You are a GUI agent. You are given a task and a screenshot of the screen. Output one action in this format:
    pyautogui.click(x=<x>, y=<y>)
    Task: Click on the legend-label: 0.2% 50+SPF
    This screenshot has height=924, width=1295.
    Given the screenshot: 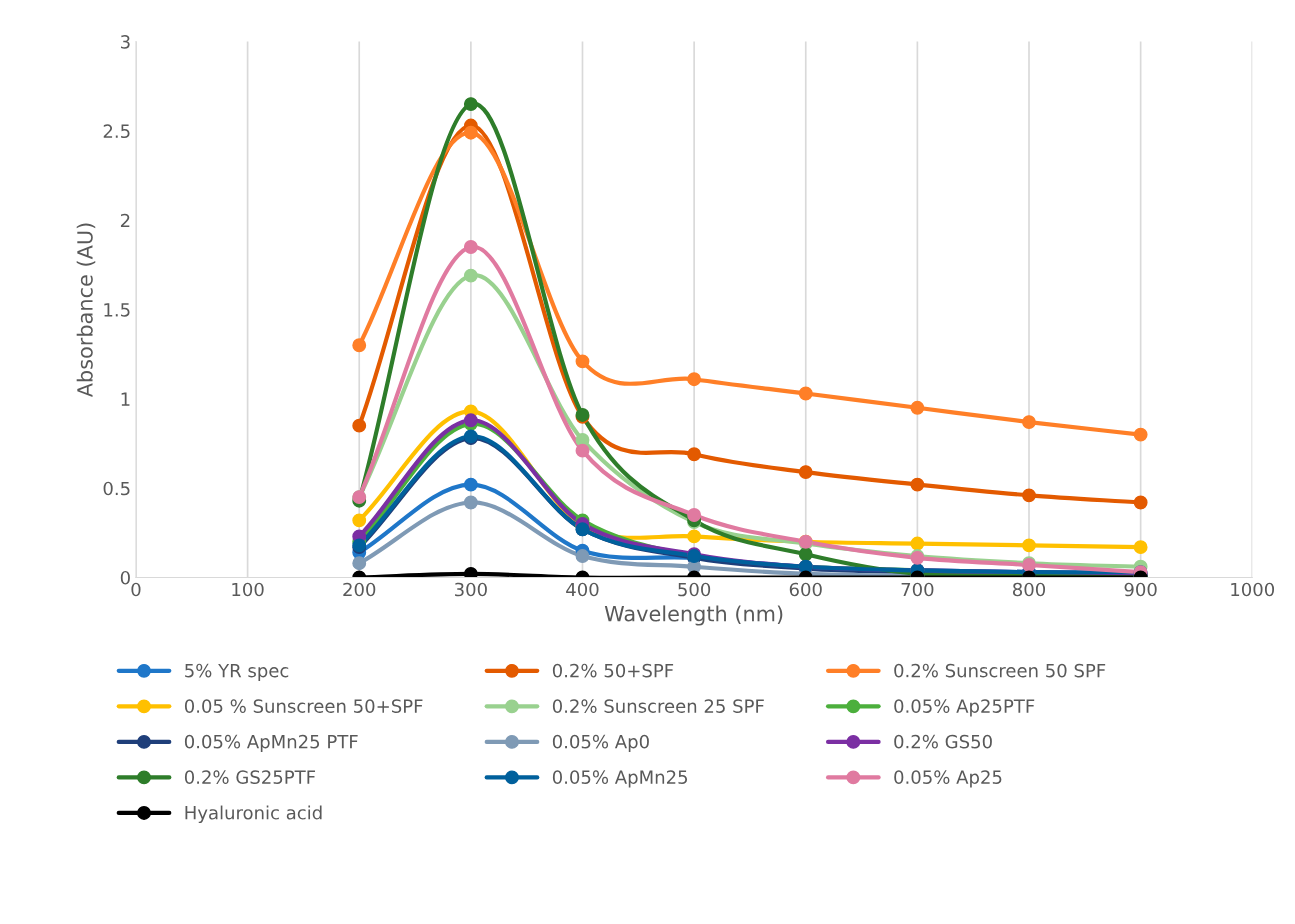 What is the action you would take?
    pyautogui.click(x=613, y=670)
    